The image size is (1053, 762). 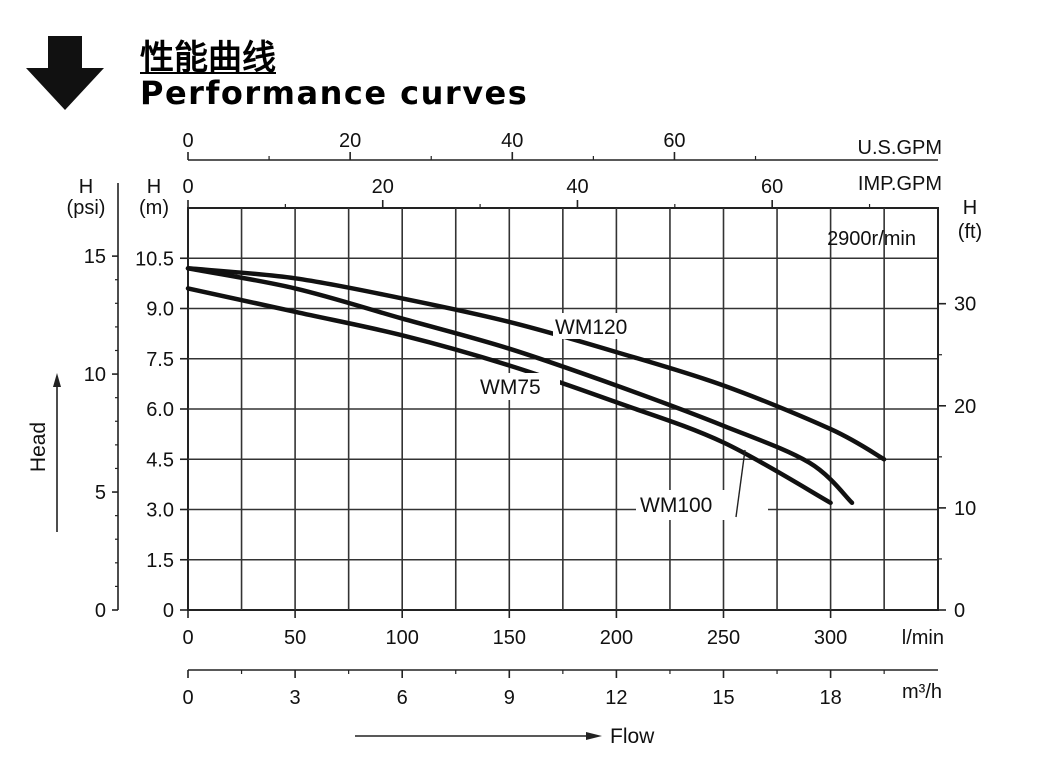 I want to click on psi-tick-label: 5, so click(x=100, y=493).